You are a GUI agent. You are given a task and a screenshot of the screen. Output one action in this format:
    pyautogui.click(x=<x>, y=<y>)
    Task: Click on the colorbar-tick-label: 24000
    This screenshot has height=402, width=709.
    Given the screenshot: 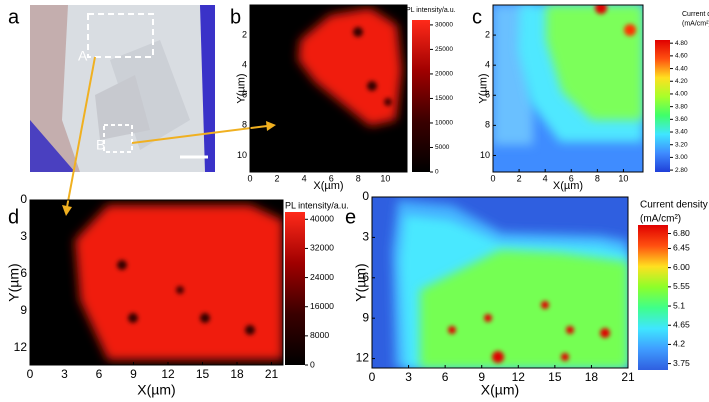 What is the action you would take?
    pyautogui.click(x=322, y=277)
    